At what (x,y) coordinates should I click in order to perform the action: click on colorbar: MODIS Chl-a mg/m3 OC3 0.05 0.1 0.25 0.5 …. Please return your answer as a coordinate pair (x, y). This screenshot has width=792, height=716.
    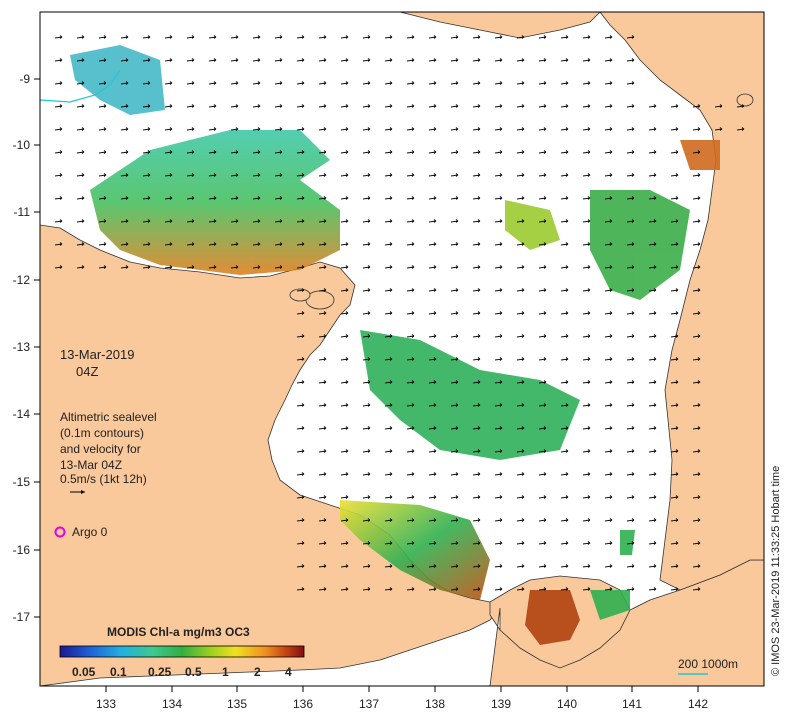
    Looking at the image, I should click on (182, 652).